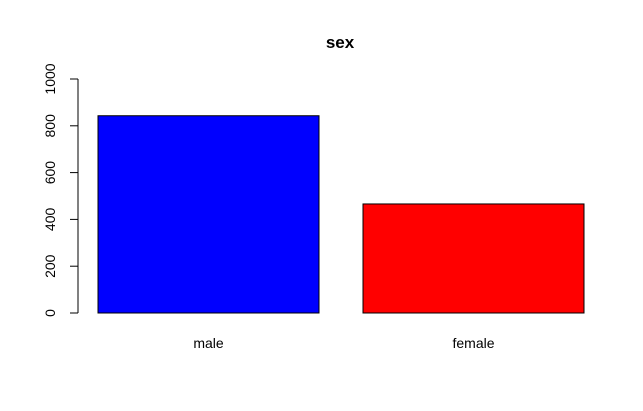  I want to click on category-label-female: female, so click(473, 343).